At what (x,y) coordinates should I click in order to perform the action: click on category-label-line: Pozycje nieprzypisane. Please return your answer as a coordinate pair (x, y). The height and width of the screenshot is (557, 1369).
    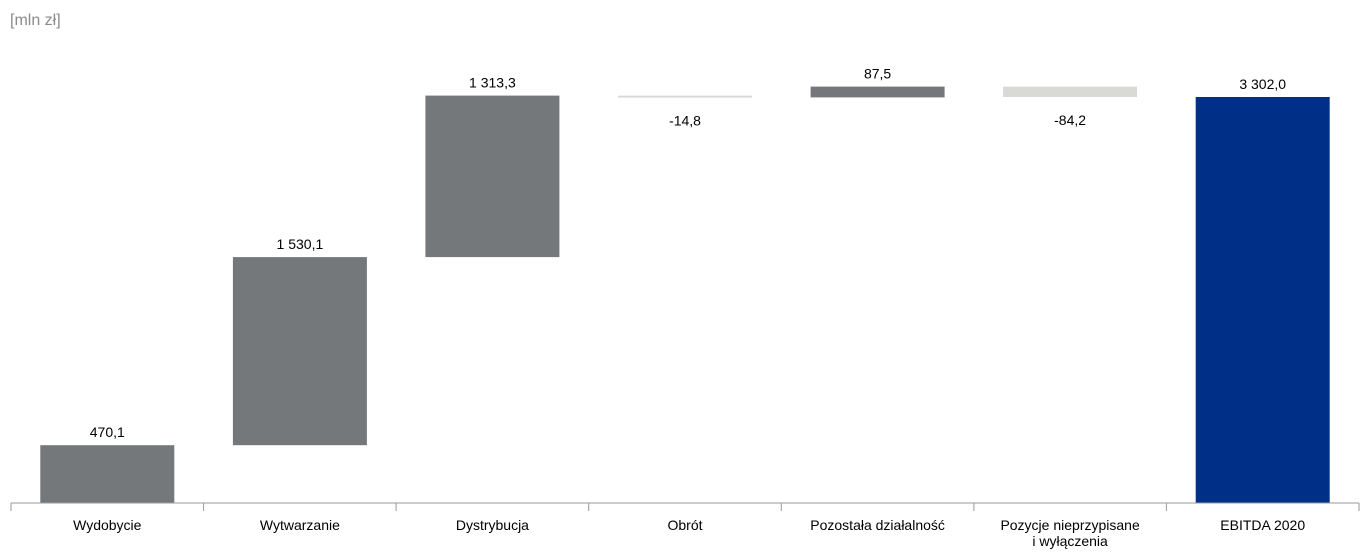
    Looking at the image, I should click on (1070, 525).